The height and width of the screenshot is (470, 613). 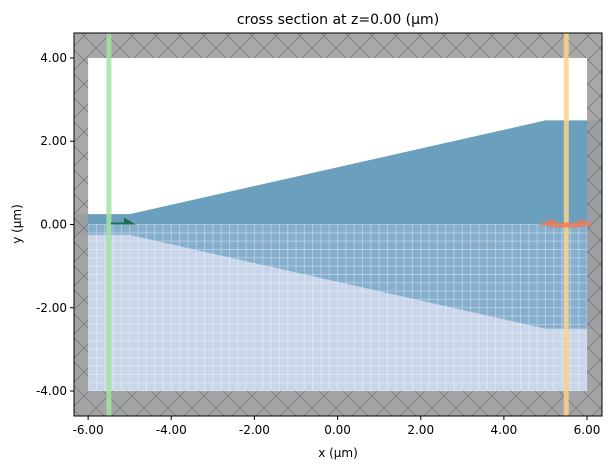 I want to click on x-tick-label: -6.00, so click(x=88, y=430).